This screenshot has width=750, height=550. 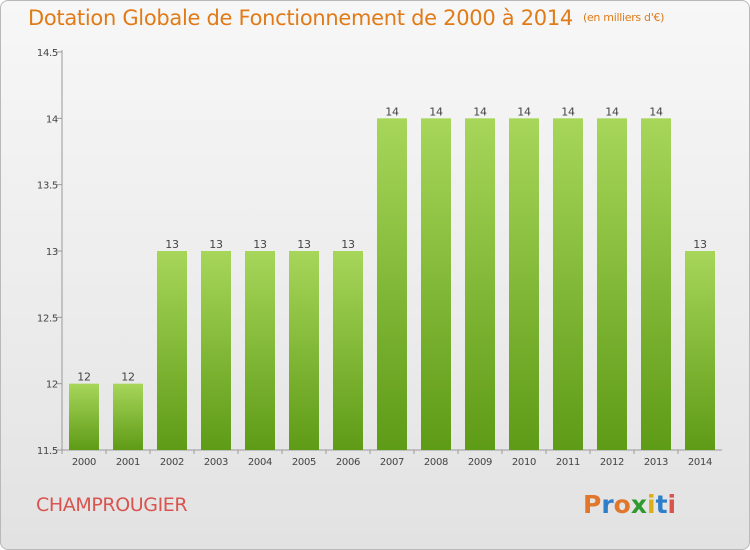 What do you see at coordinates (127, 377) in the screenshot?
I see `data-label-2001: 12` at bounding box center [127, 377].